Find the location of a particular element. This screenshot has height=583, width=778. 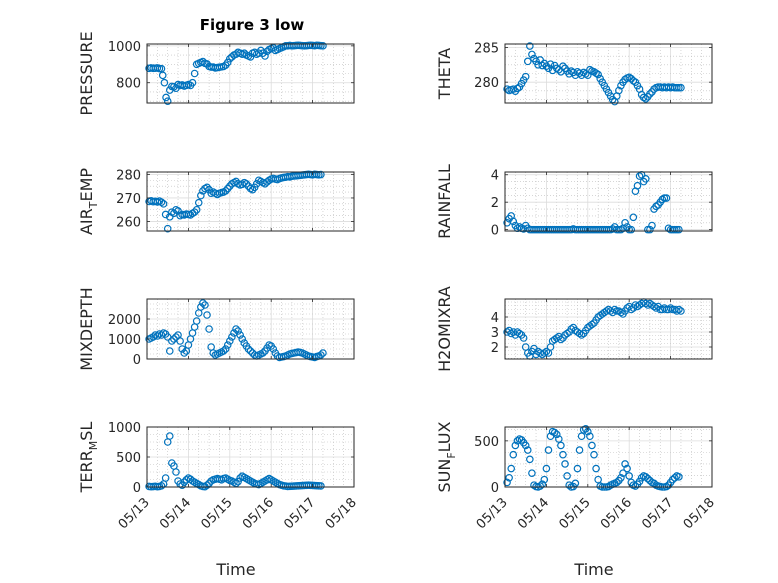

y-tick-label: 280 is located at coordinates (128, 175).